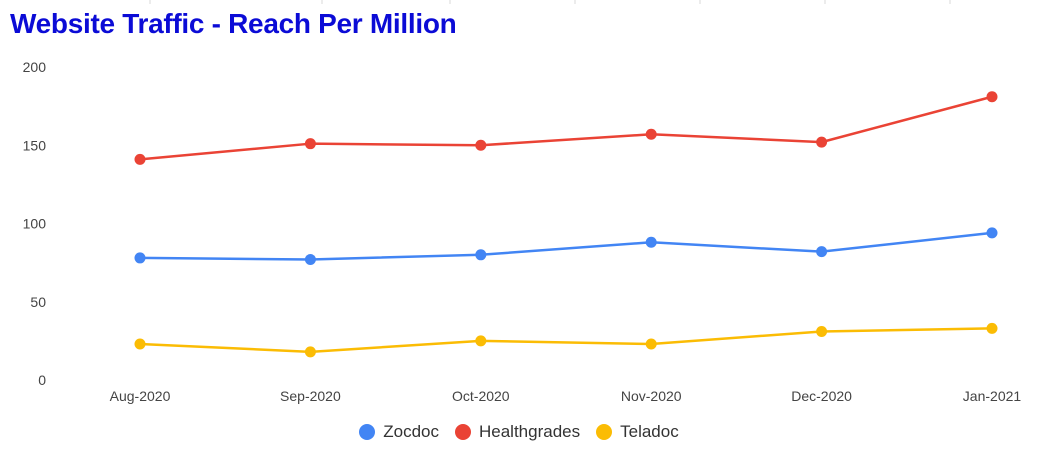 The width and height of the screenshot is (1038, 454). I want to click on x-tick-label: Dec-2020, so click(821, 396).